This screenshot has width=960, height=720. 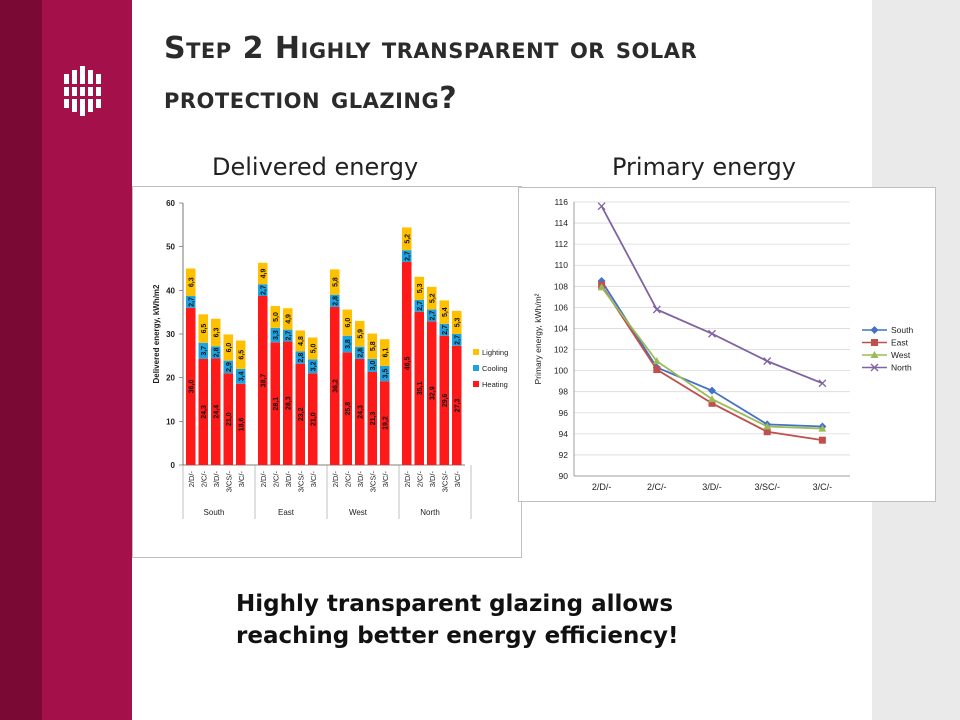 What do you see at coordinates (84, 91) in the screenshot?
I see `logo-icon` at bounding box center [84, 91].